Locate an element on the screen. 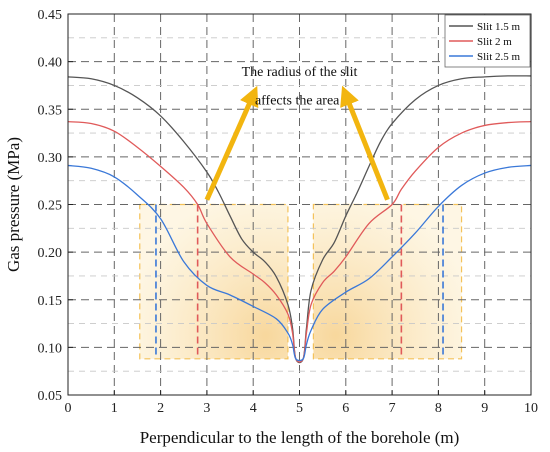  y-tick-label: 0.25 is located at coordinates (50, 206).